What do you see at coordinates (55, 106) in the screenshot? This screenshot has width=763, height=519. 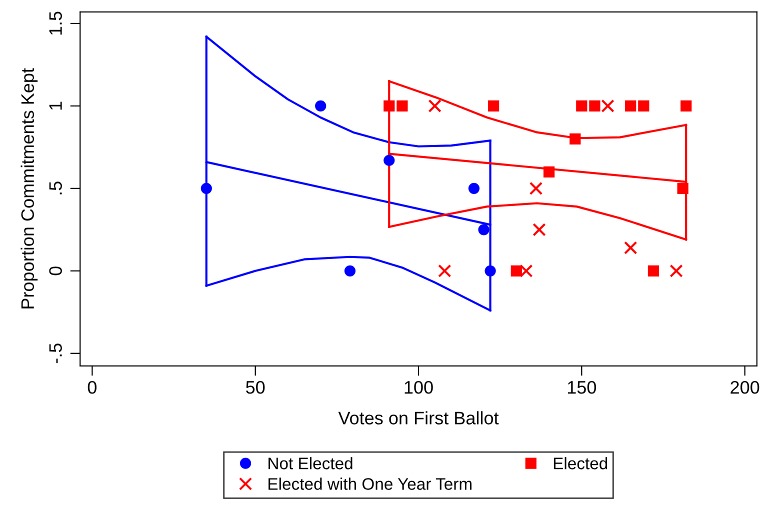 I see `y-tick-label: 1` at bounding box center [55, 106].